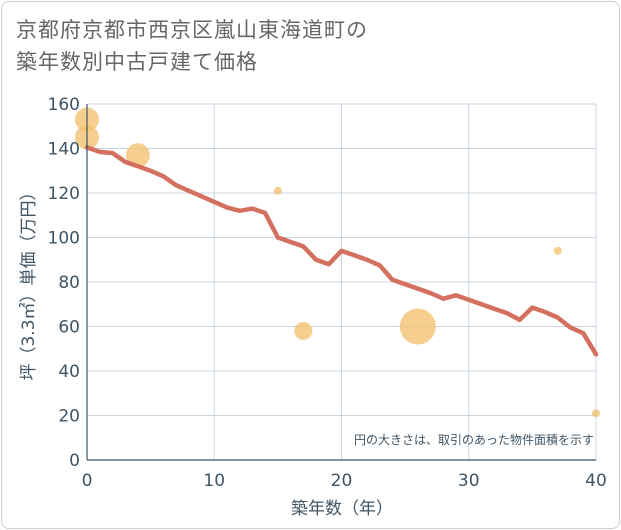 This screenshot has height=530, width=621. What do you see at coordinates (69, 372) in the screenshot?
I see `y-tick-label: 40` at bounding box center [69, 372].